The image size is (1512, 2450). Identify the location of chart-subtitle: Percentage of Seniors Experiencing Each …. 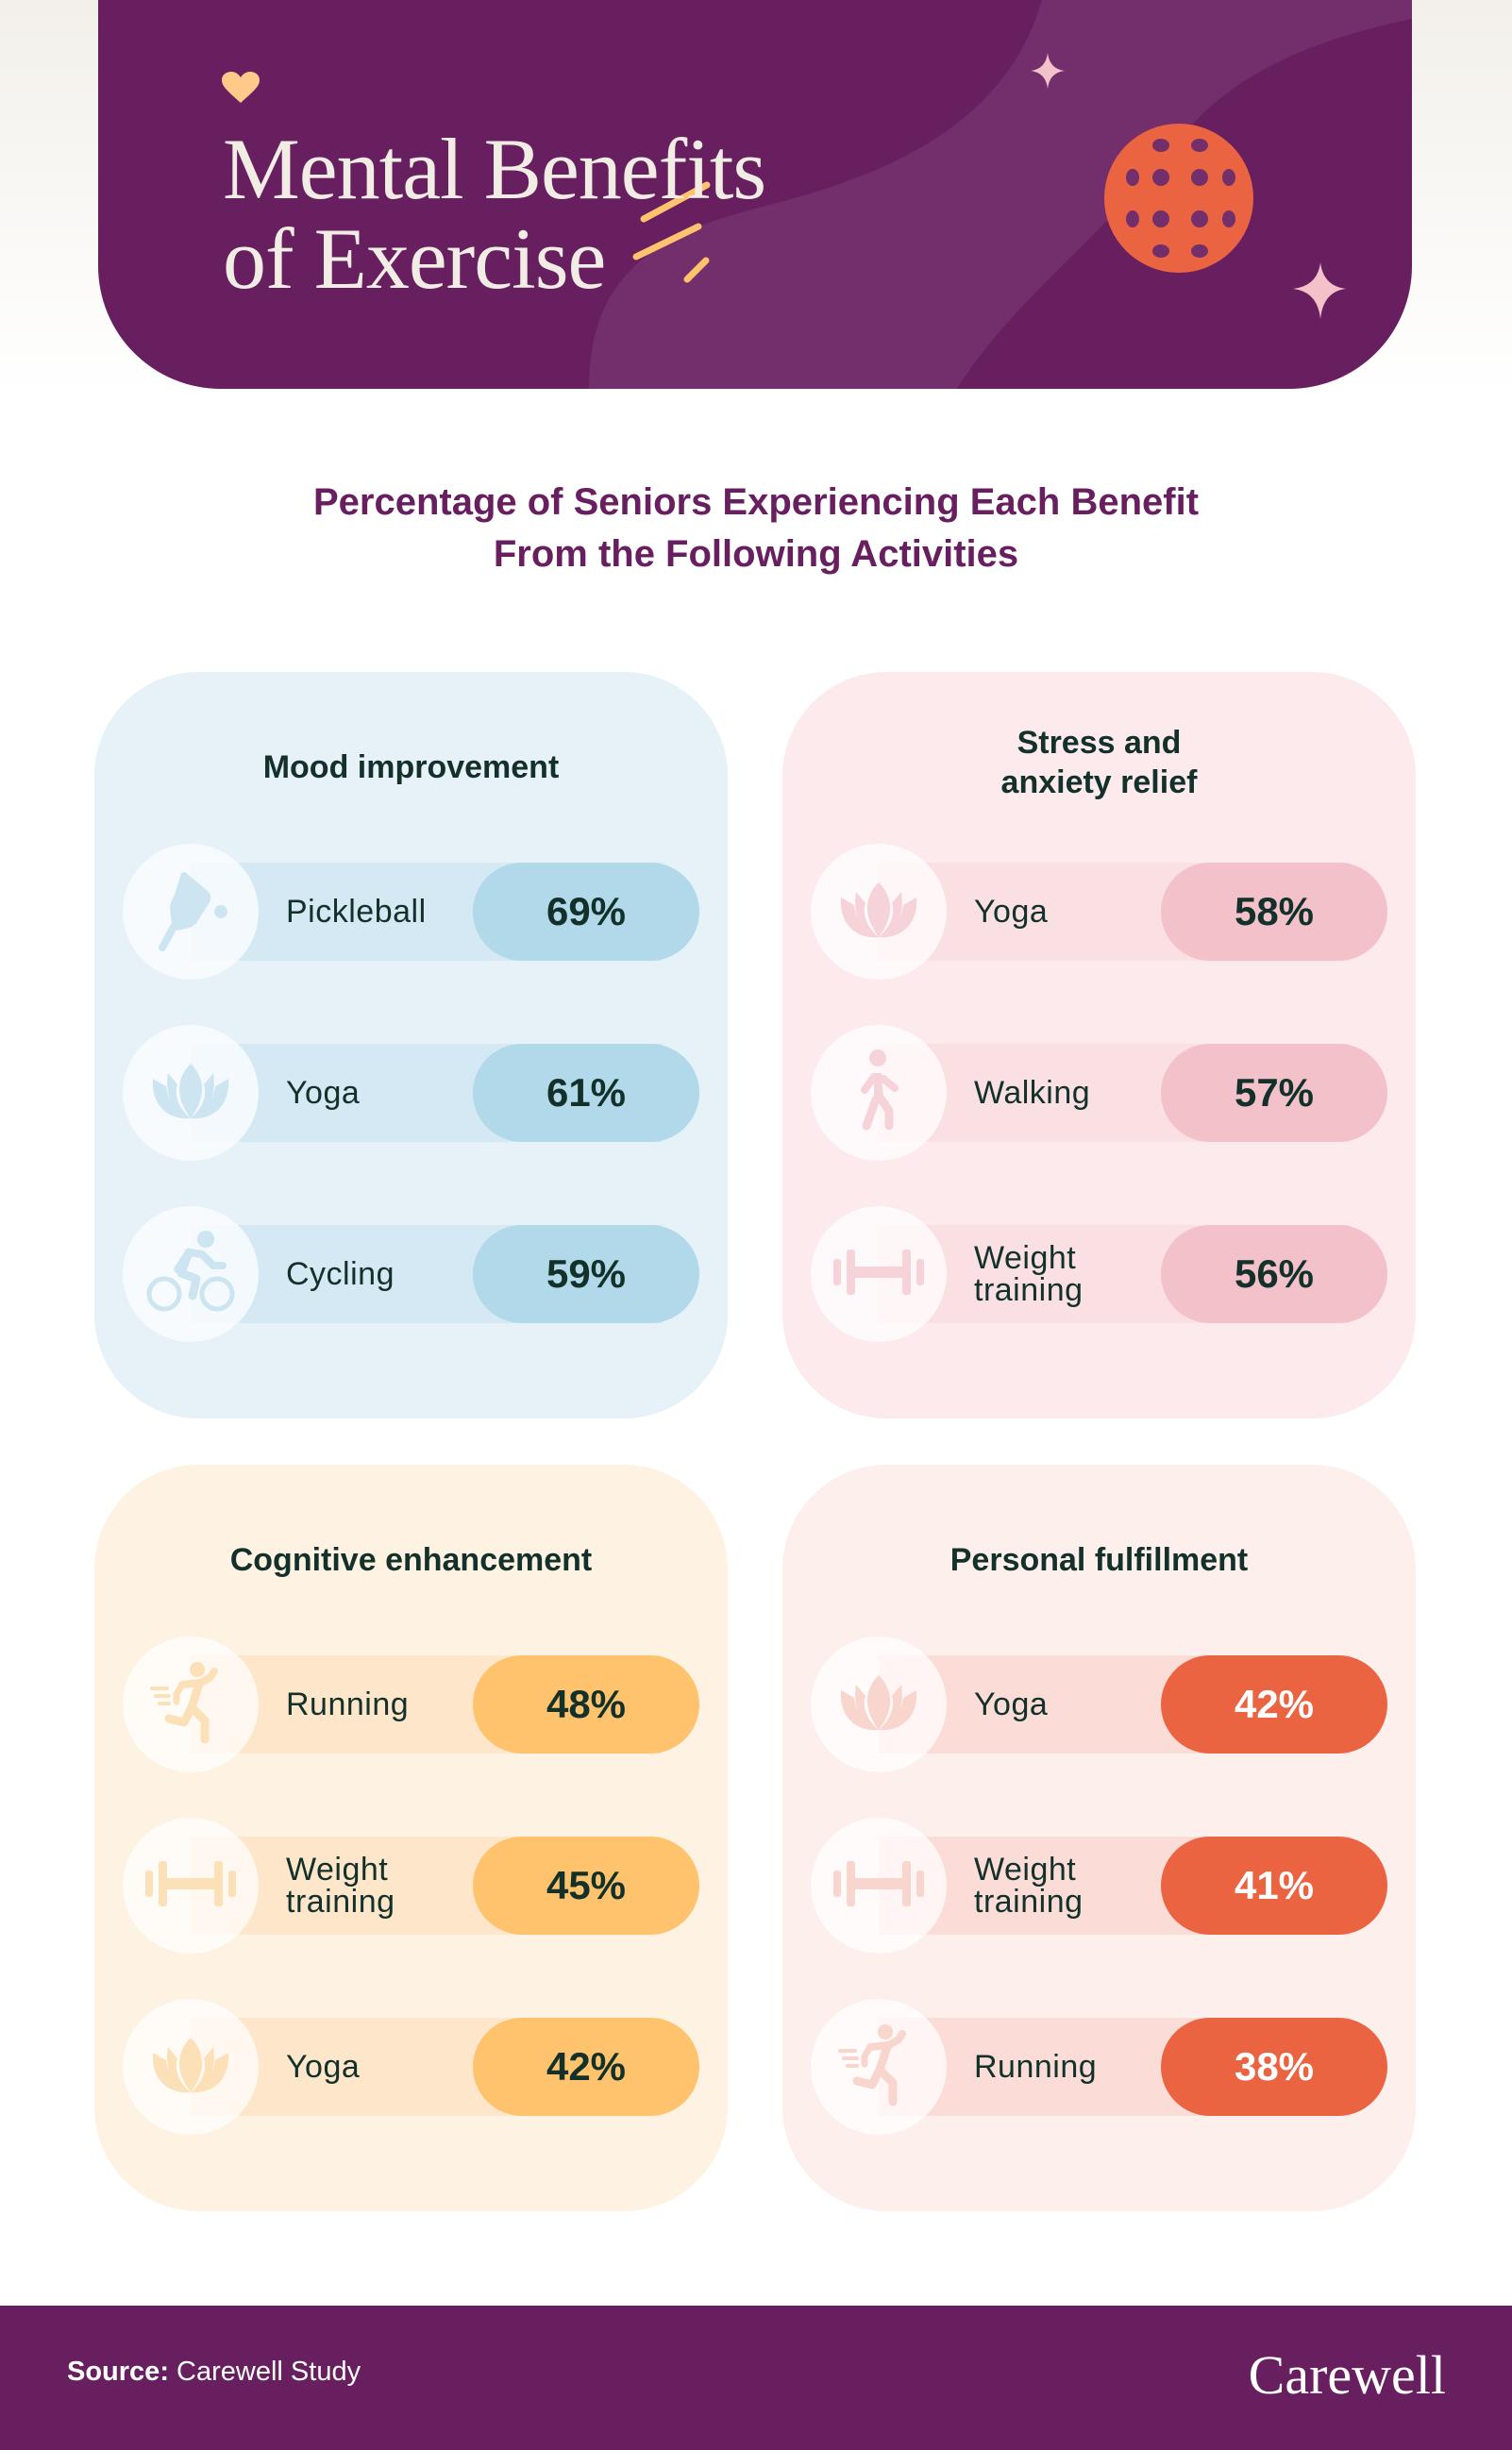
(756, 528).